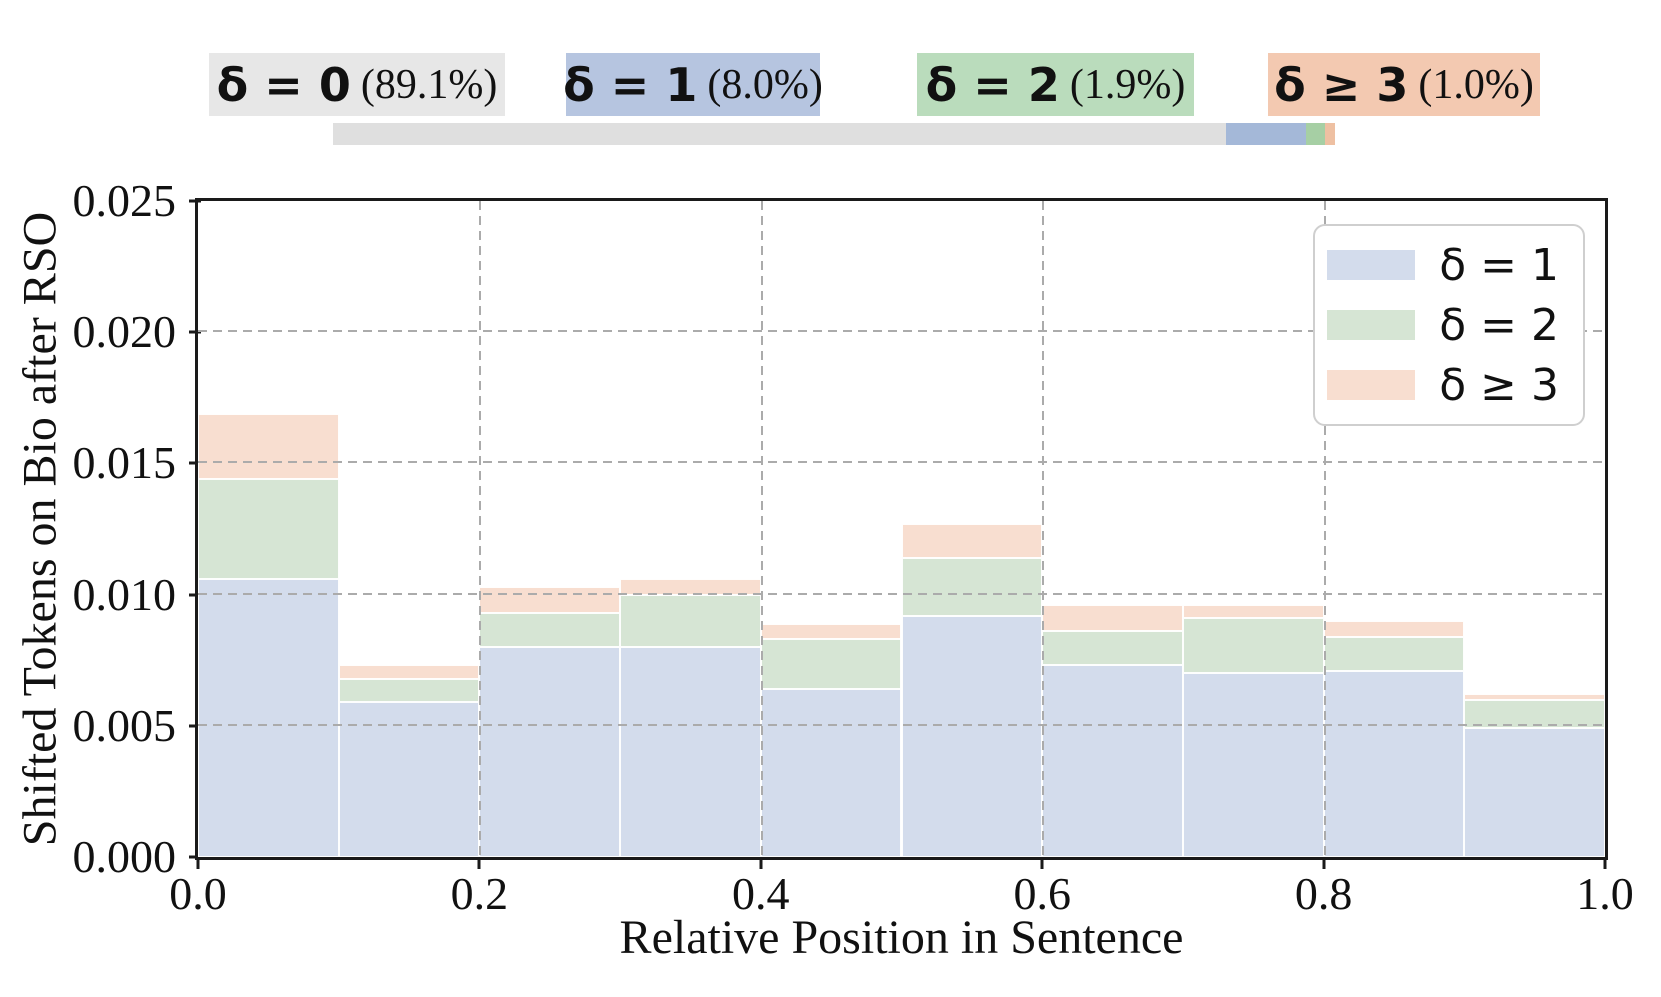 This screenshot has width=1661, height=997. Describe the element at coordinates (479, 893) in the screenshot. I see `x-tick-label: 0.2` at that location.